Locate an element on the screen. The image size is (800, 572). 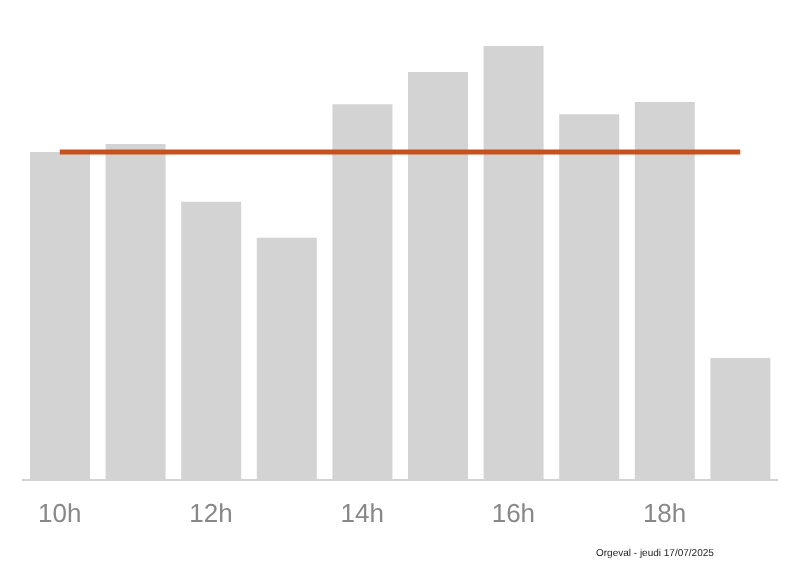
x-tick-label: 18h is located at coordinates (664, 513).